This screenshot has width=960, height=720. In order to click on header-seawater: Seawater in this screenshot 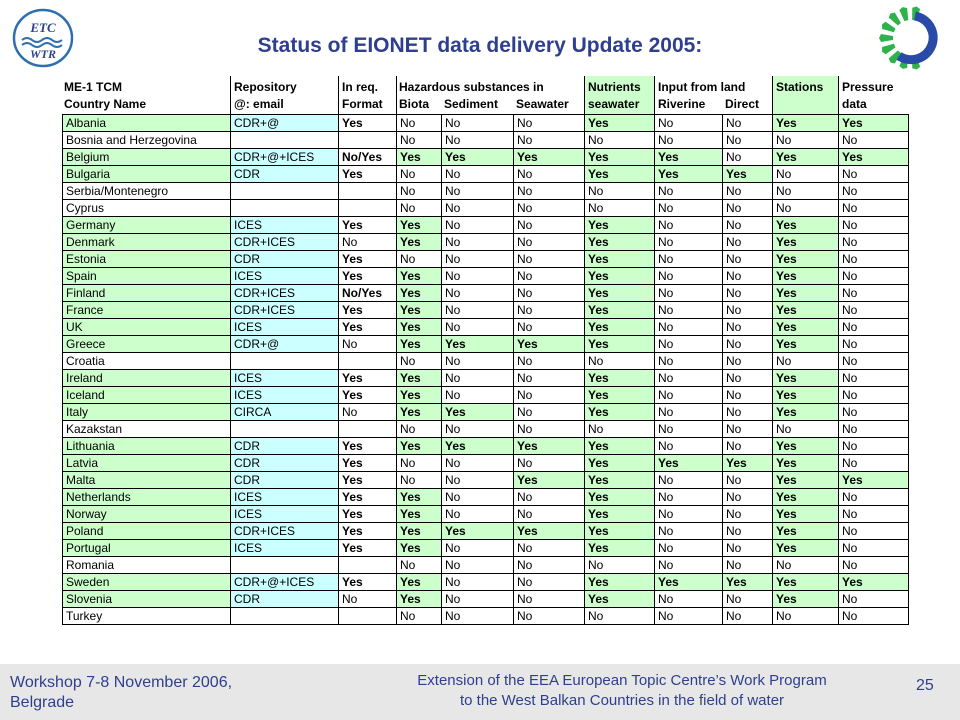, I will do `click(542, 104)`.